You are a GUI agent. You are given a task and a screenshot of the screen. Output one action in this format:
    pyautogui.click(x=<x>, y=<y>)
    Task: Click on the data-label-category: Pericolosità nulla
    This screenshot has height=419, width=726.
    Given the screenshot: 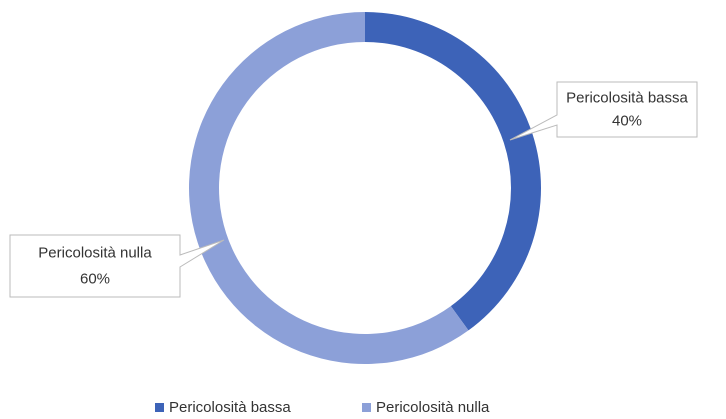 What is the action you would take?
    pyautogui.click(x=95, y=253)
    